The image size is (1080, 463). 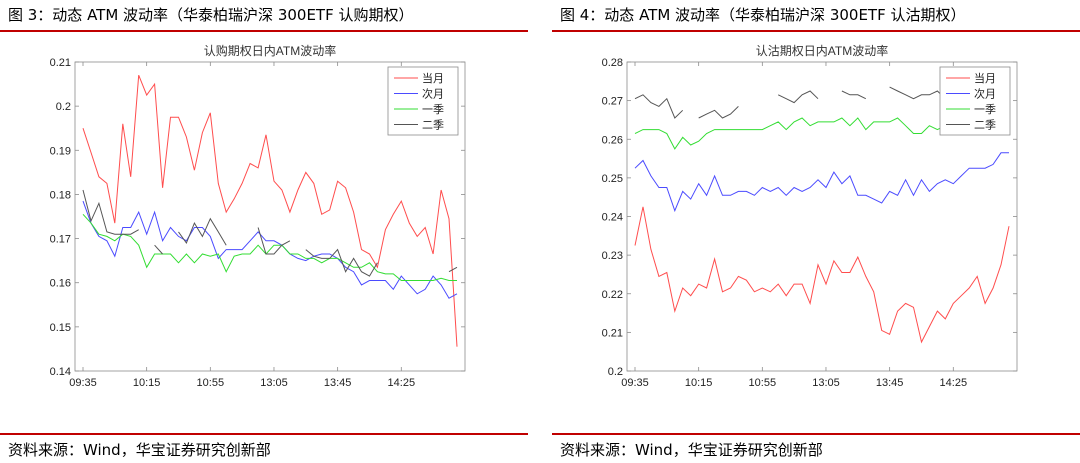 I want to click on y-tick-label: 0.16, so click(x=60, y=284).